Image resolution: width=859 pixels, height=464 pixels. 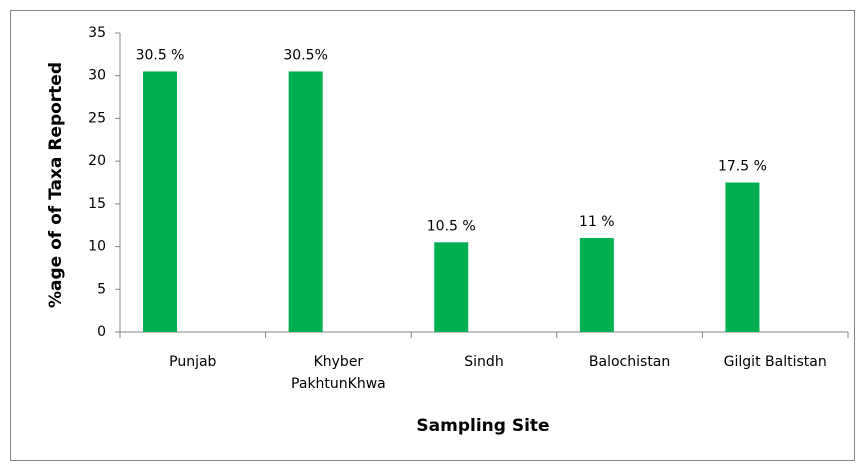 What do you see at coordinates (192, 362) in the screenshot?
I see `x-tick-label: Punjab` at bounding box center [192, 362].